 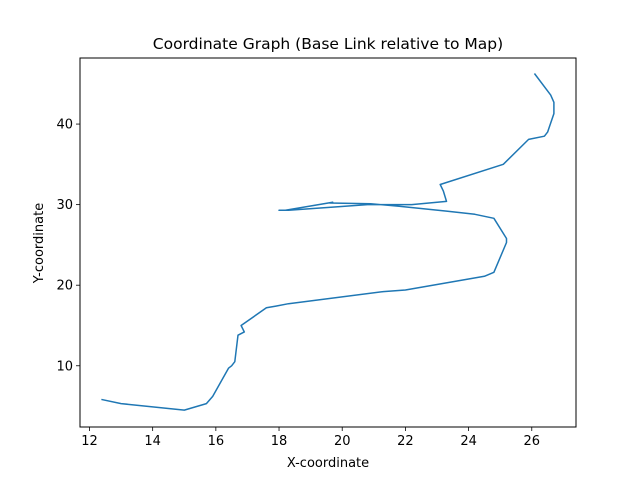 What do you see at coordinates (342, 441) in the screenshot?
I see `x-tick-label: 20` at bounding box center [342, 441].